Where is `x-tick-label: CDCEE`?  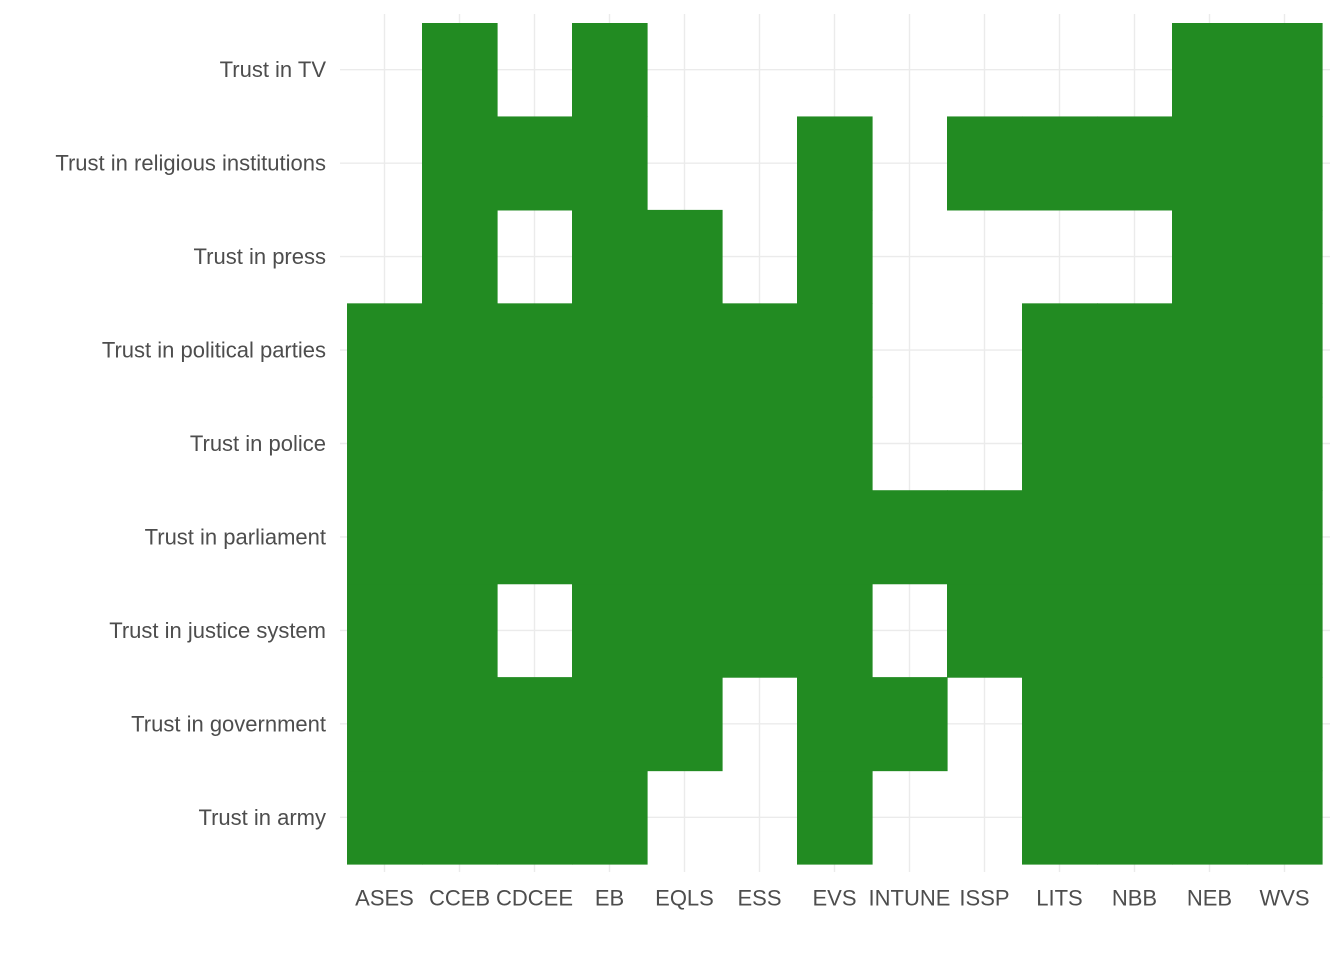
x-tick-label: CDCEE is located at coordinates (534, 898).